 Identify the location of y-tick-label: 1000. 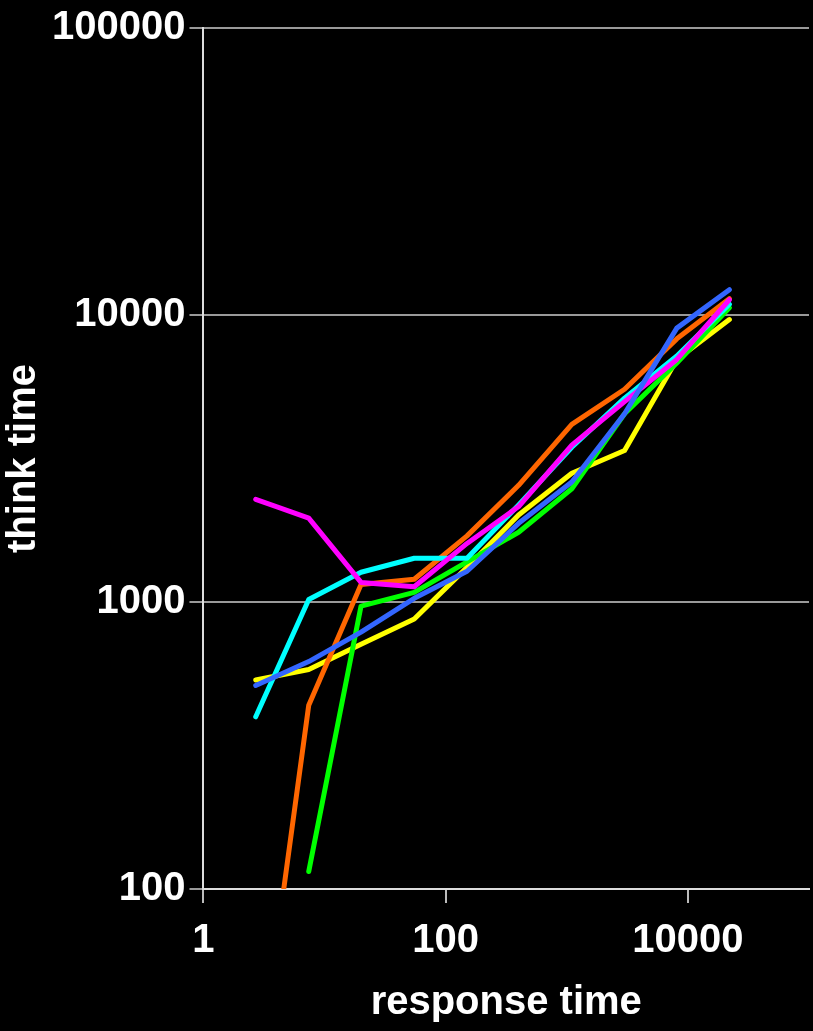
(141, 599).